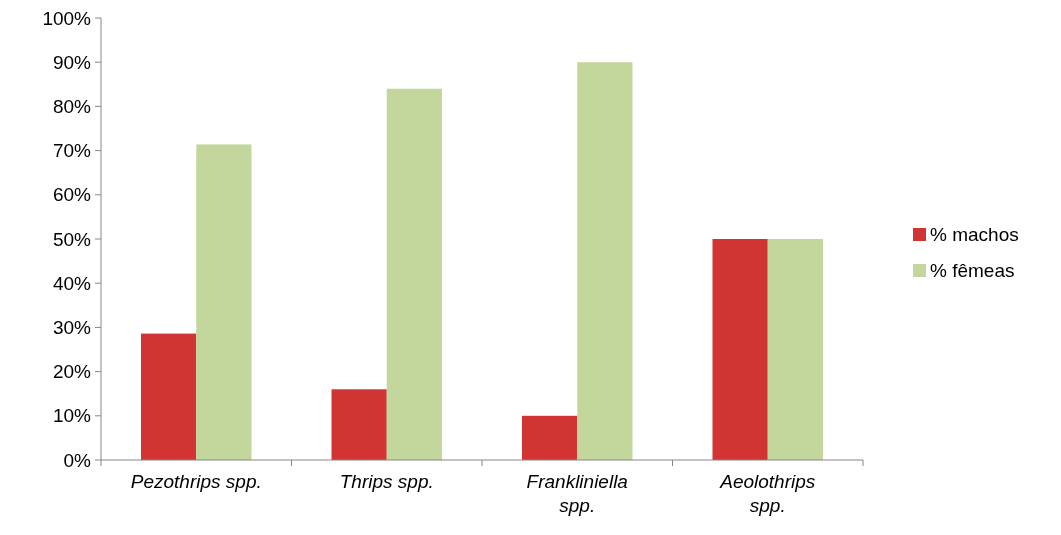 The image size is (1061, 535). What do you see at coordinates (386, 481) in the screenshot?
I see `x-tick-label: Thrips spp.` at bounding box center [386, 481].